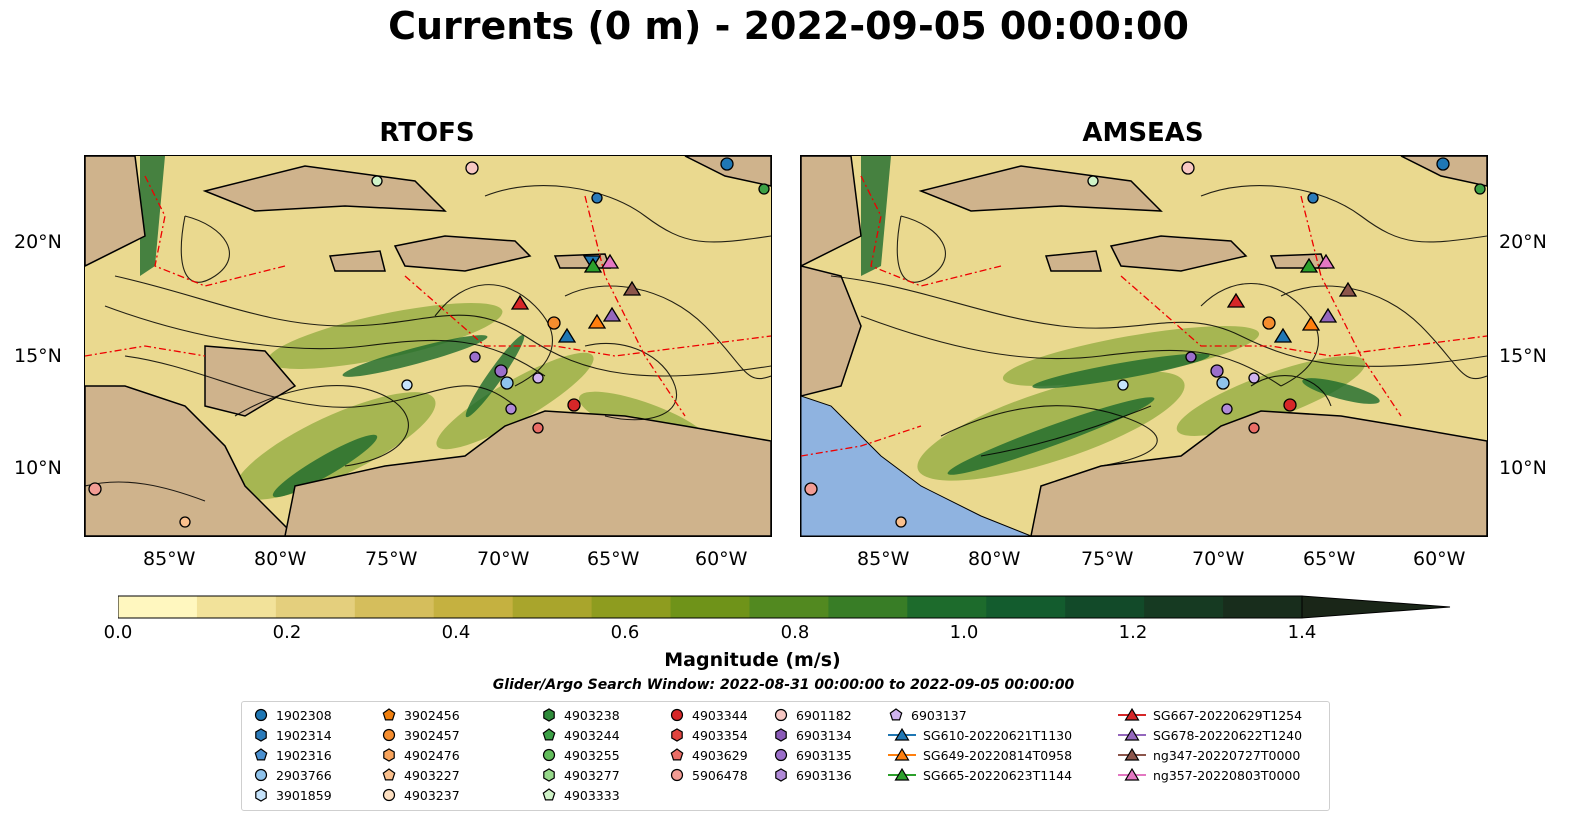  I want to click on legend-item: SG667-20220629T1254, so click(1209, 715).